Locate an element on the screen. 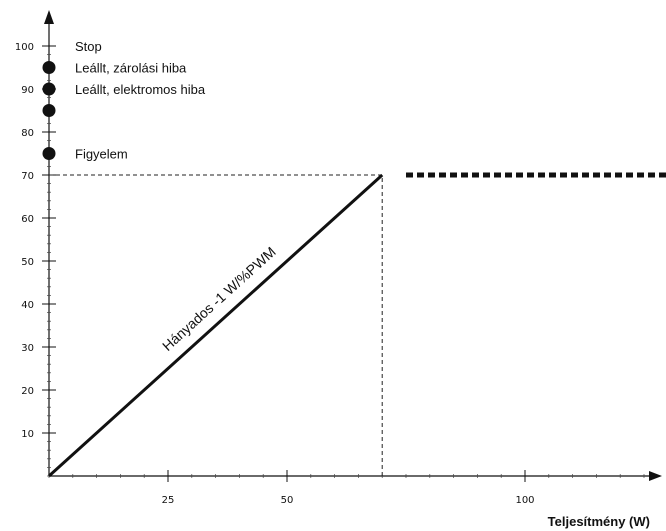 Image resolution: width=666 pixels, height=531 pixels. marker-group is located at coordinates (49, 110).